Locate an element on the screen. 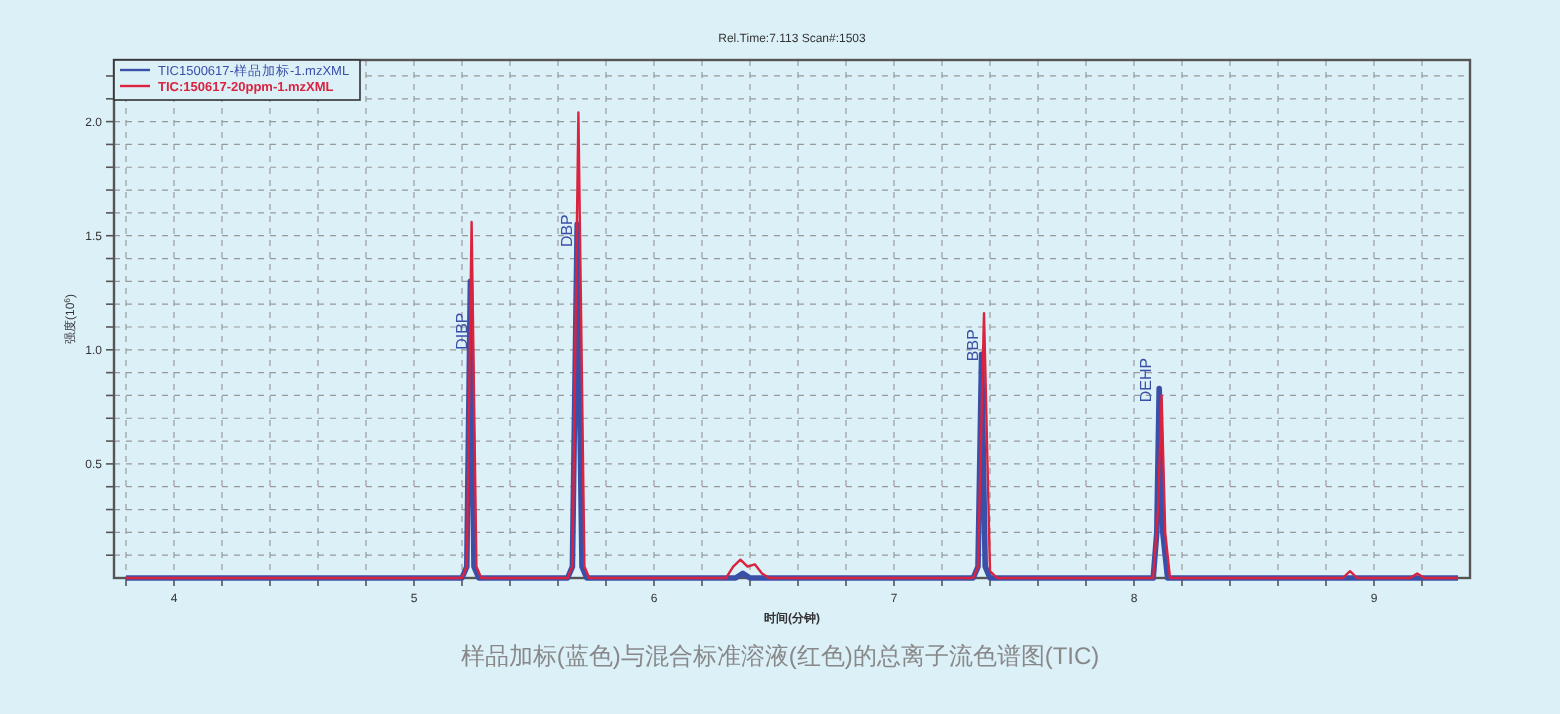 This screenshot has height=714, width=1560. annotation: DEHP is located at coordinates (1145, 380).